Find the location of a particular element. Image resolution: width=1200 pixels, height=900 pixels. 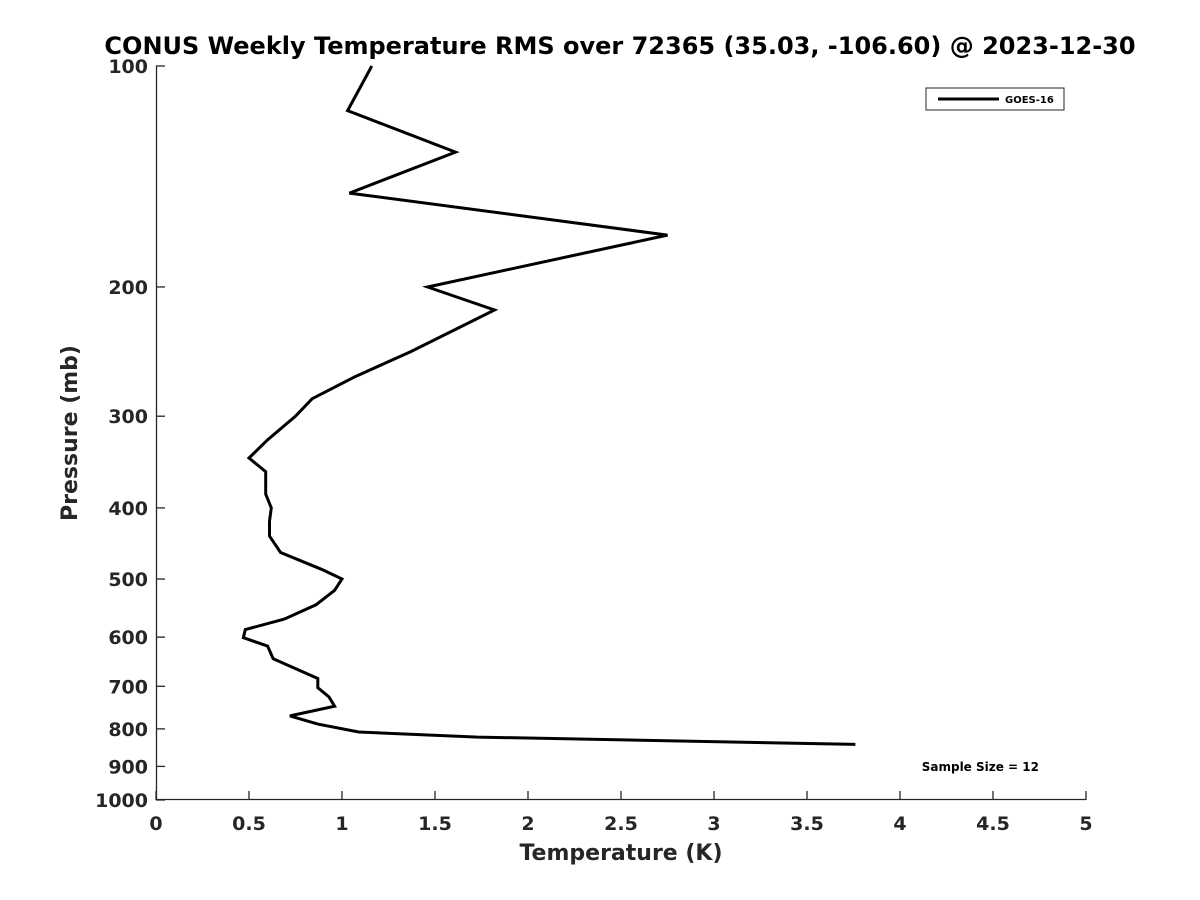

x-tick-label: 3.5 is located at coordinates (807, 824).